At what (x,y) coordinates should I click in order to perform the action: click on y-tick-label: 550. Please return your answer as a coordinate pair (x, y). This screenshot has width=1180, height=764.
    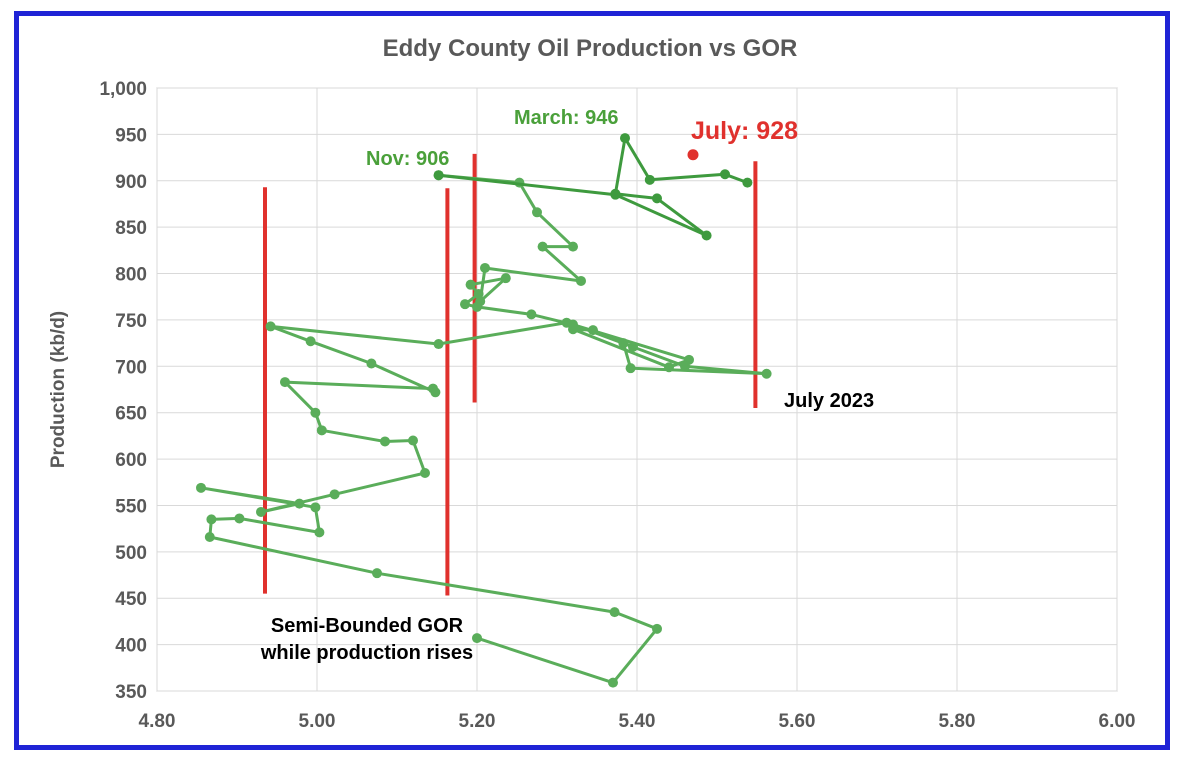
    Looking at the image, I should click on (131, 506).